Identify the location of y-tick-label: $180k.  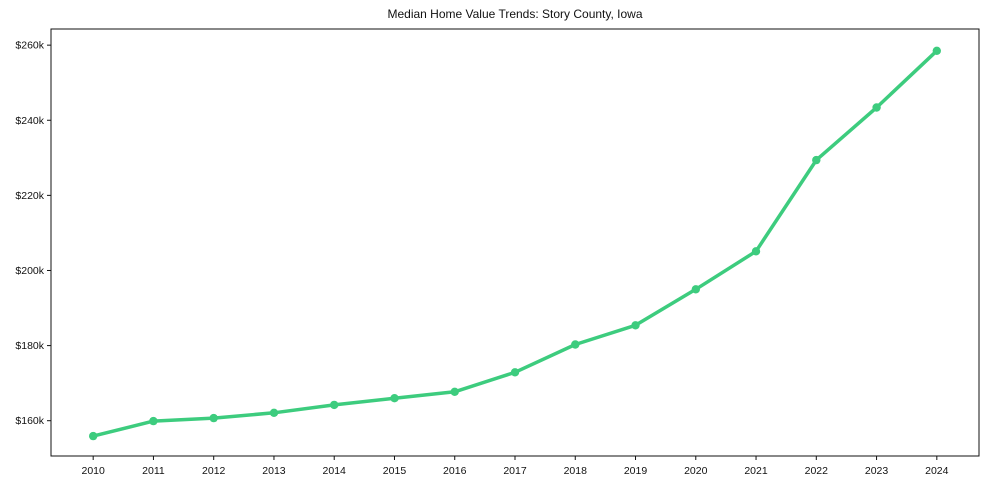
(29, 346).